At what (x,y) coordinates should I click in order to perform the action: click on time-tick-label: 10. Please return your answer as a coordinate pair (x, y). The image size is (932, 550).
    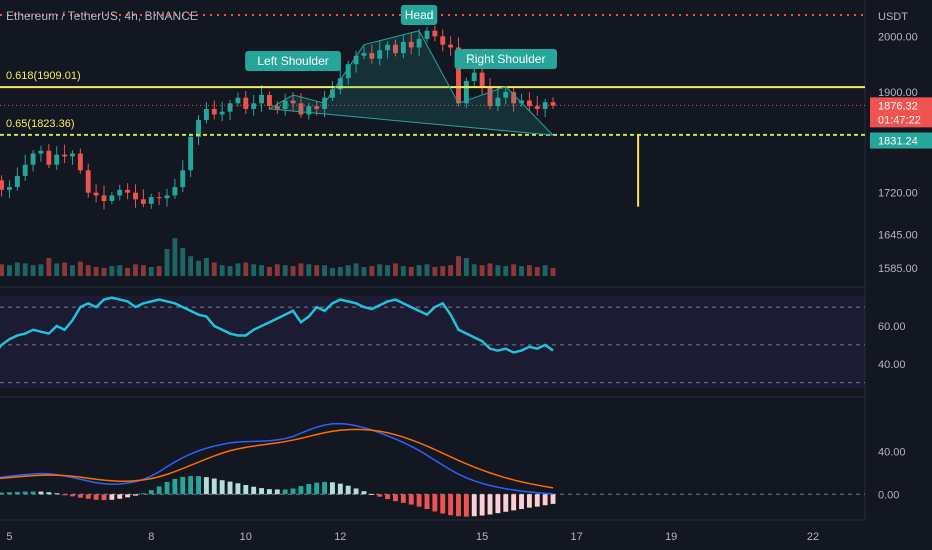
    Looking at the image, I should click on (246, 537).